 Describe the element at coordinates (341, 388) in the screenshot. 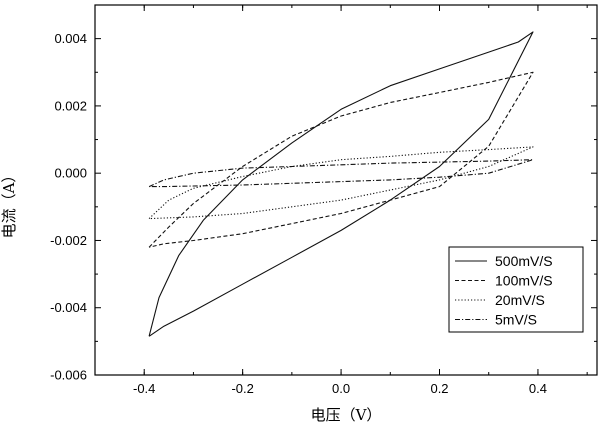

I see `x-tick-label: 0.0` at that location.